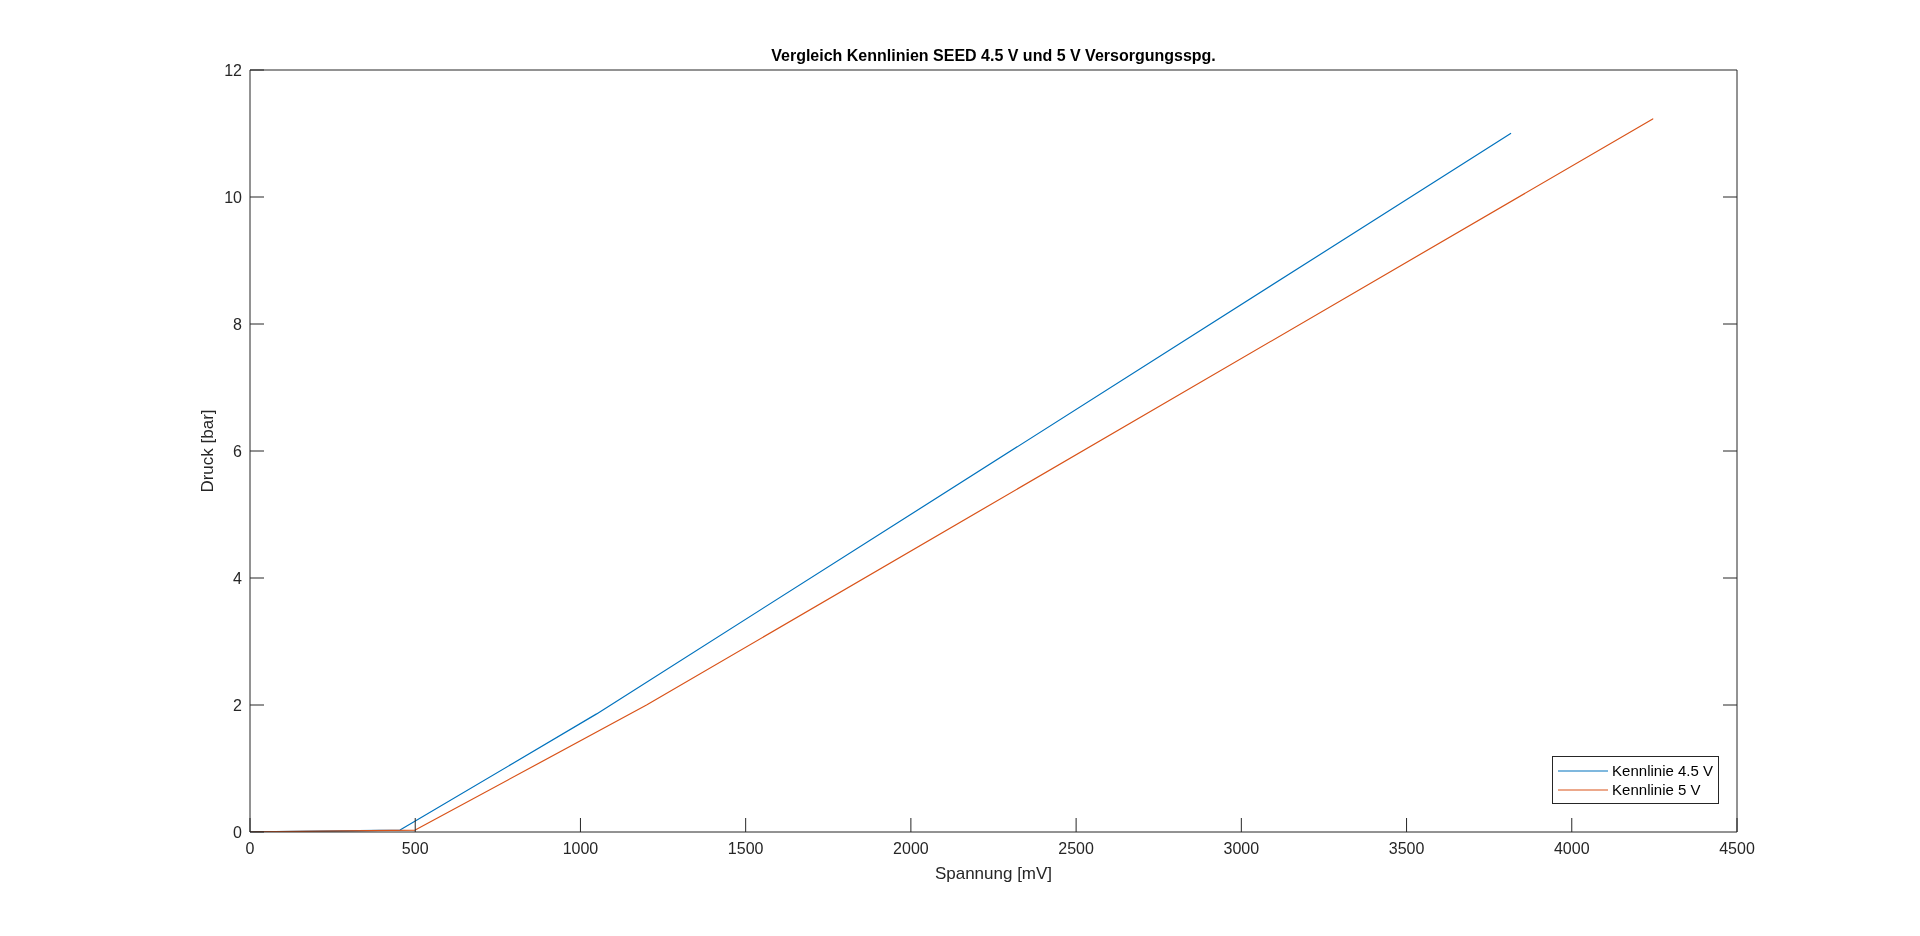  Describe the element at coordinates (208, 451) in the screenshot. I see `y-axis-title: Druck [bar]` at that location.